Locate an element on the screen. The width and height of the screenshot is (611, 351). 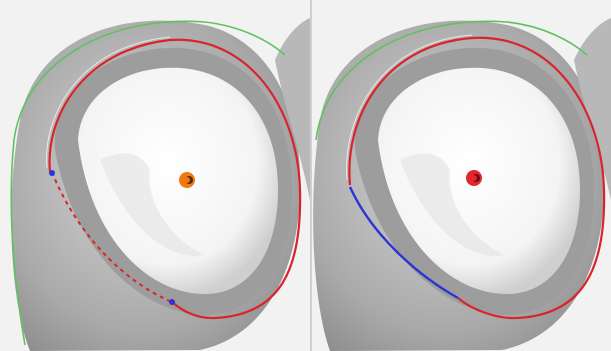
scan-boundary-line-lower is located at coordinates (18, 242).